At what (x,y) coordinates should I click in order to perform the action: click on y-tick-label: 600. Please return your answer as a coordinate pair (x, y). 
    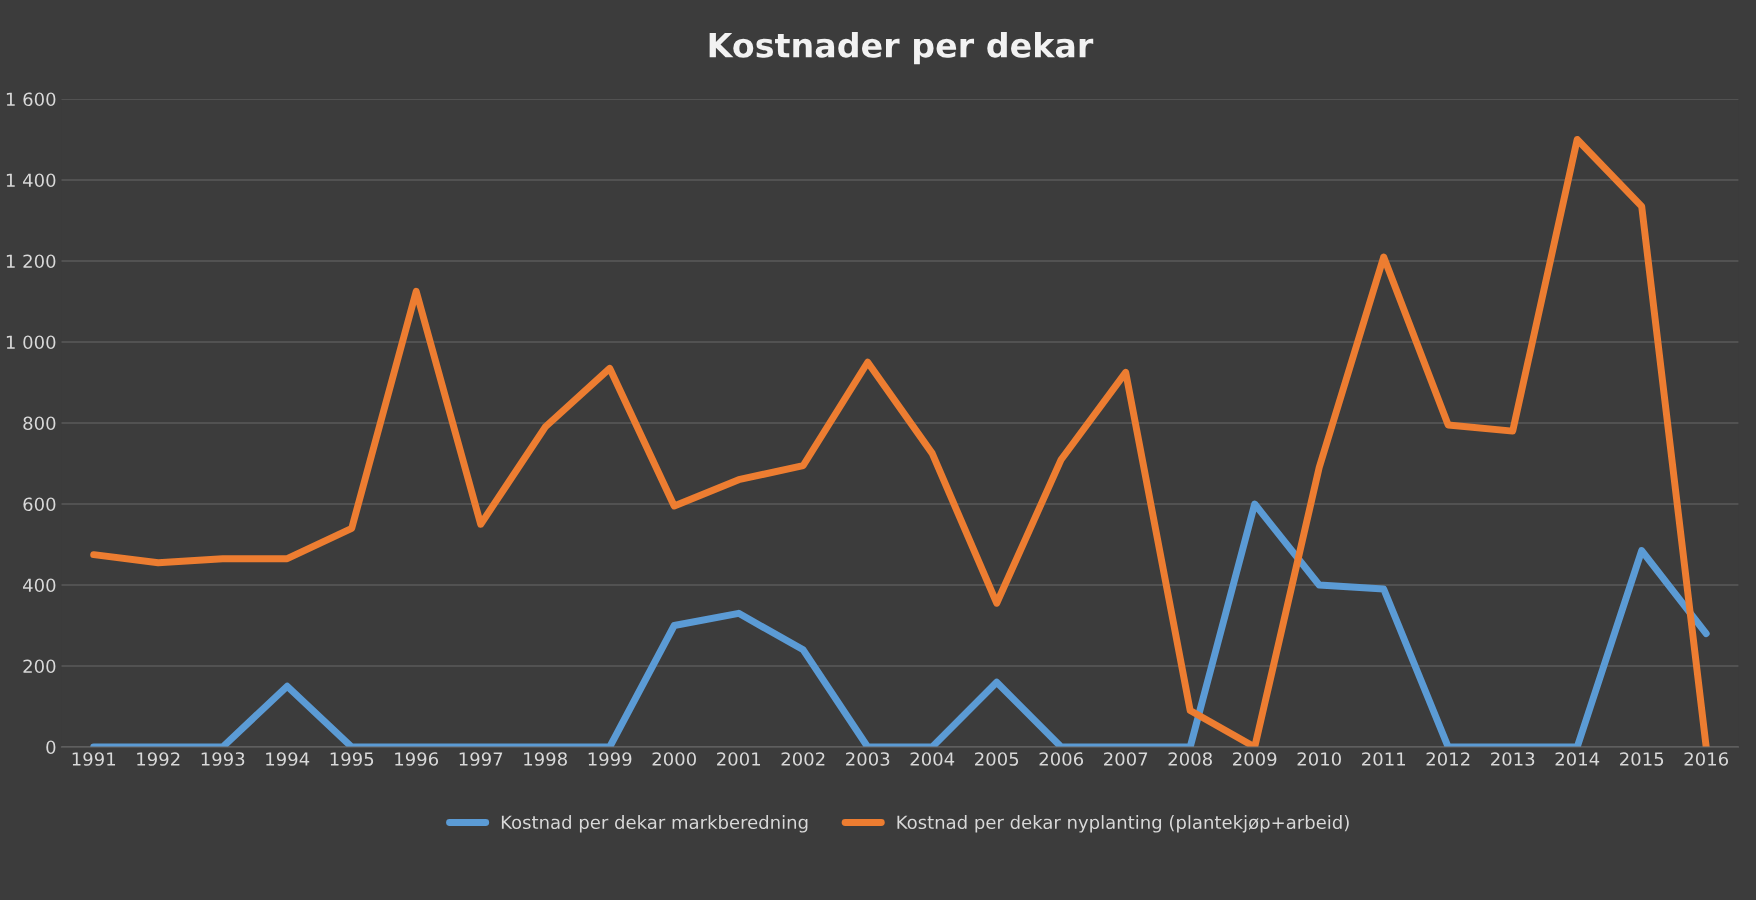
    Looking at the image, I should click on (39, 504).